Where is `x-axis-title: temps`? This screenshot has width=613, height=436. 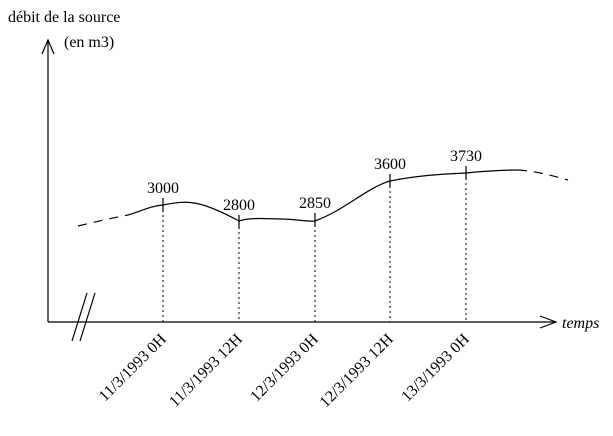 x-axis-title: temps is located at coordinates (580, 323).